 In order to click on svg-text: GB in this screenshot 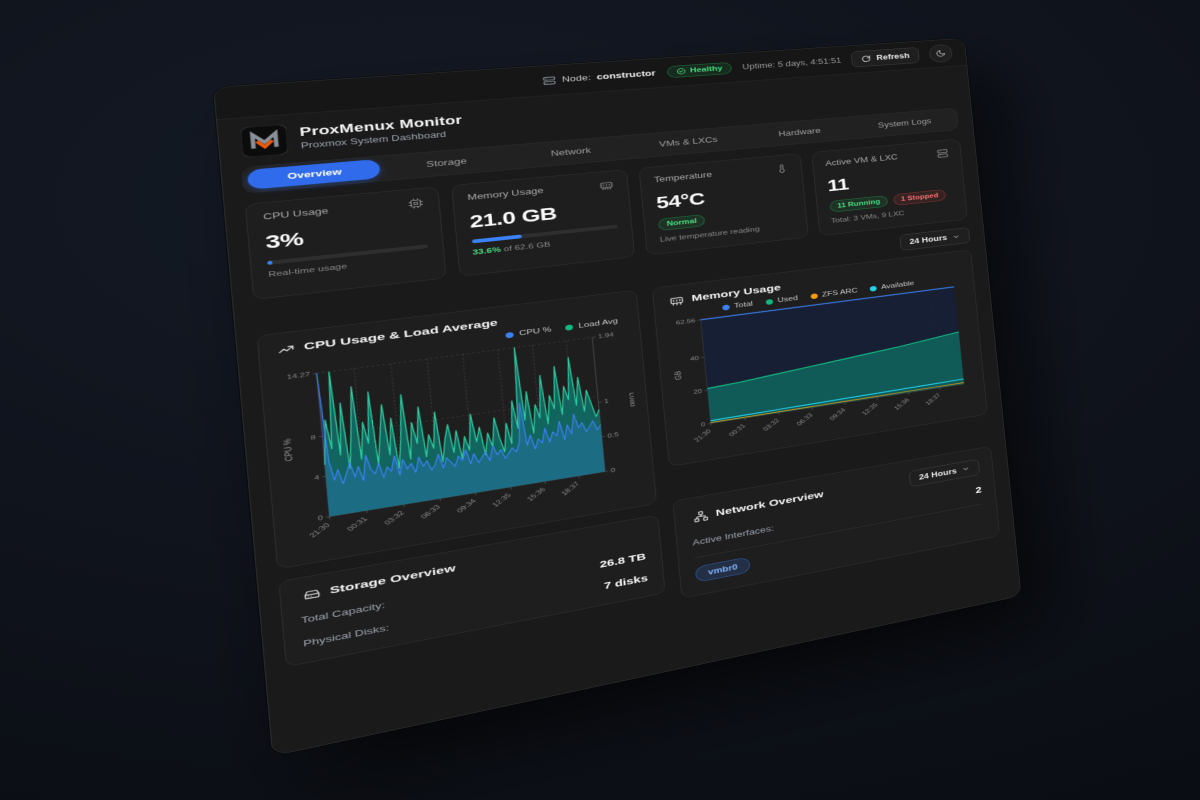, I will do `click(678, 375)`.